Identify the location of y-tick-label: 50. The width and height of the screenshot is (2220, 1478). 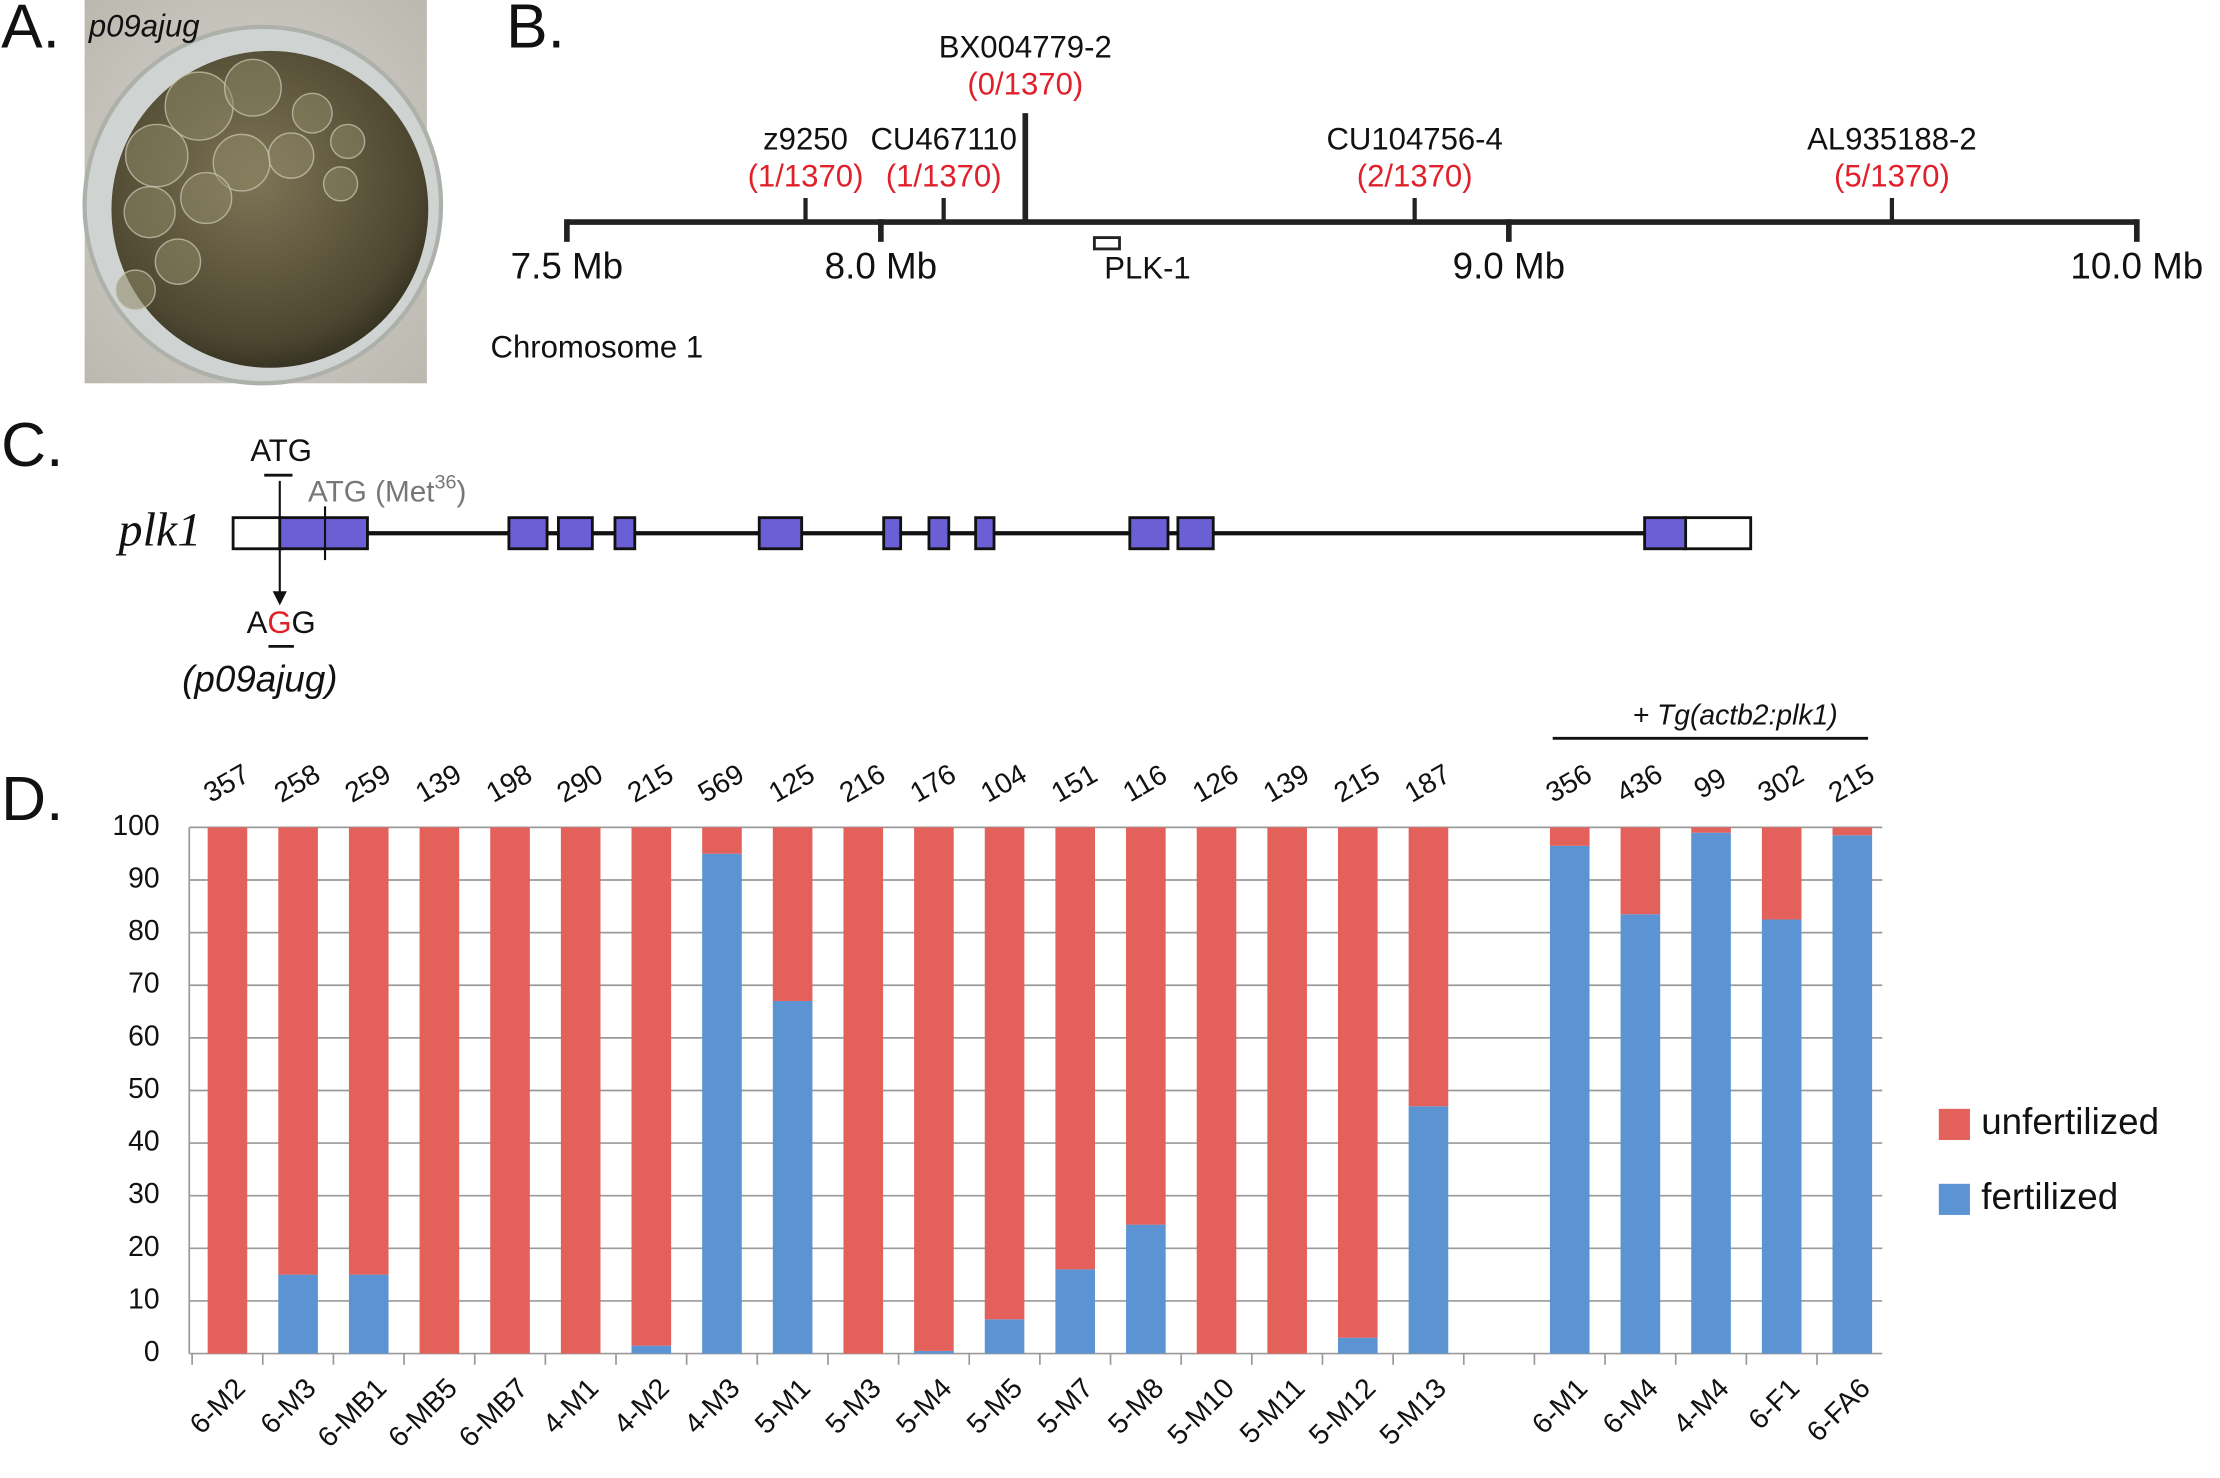
(143, 1088).